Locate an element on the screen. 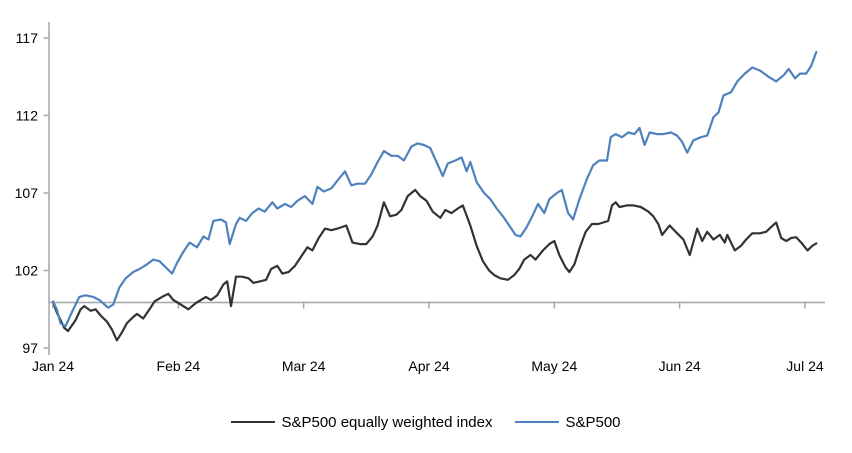 This screenshot has width=852, height=453. y-tick-label: 117 is located at coordinates (27, 38).